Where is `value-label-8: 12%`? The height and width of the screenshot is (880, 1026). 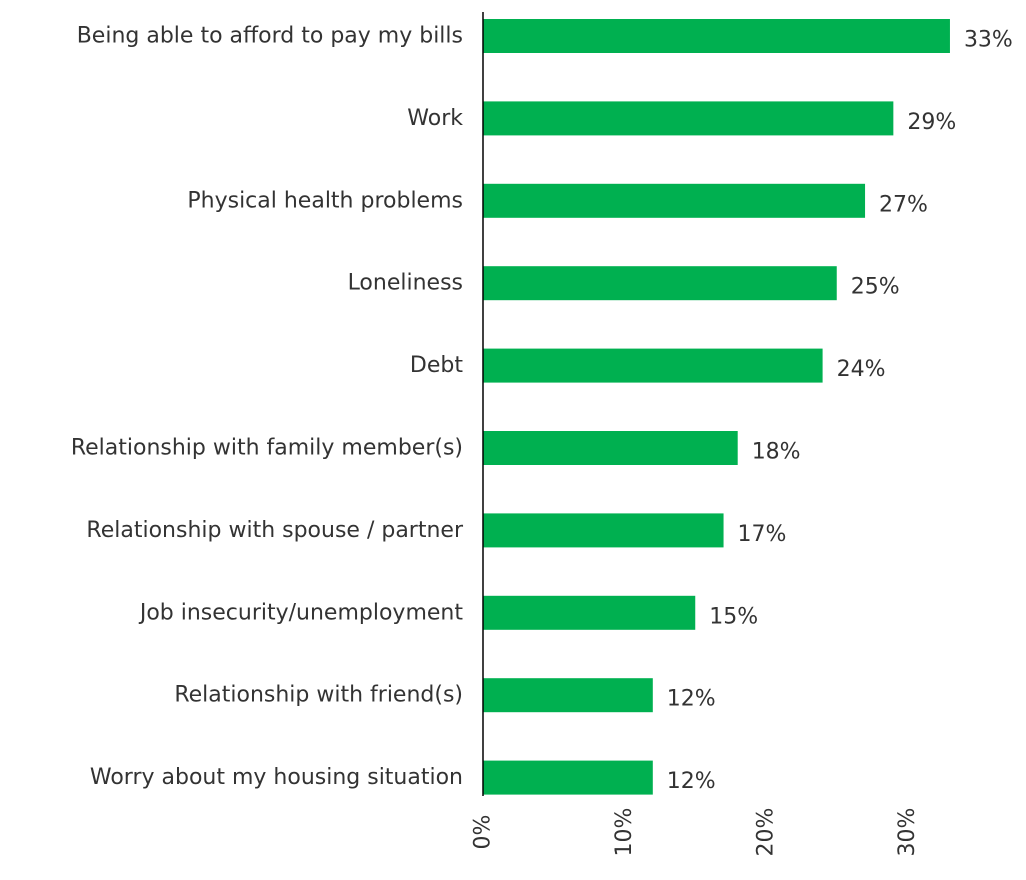
value-label-8: 12% is located at coordinates (691, 699).